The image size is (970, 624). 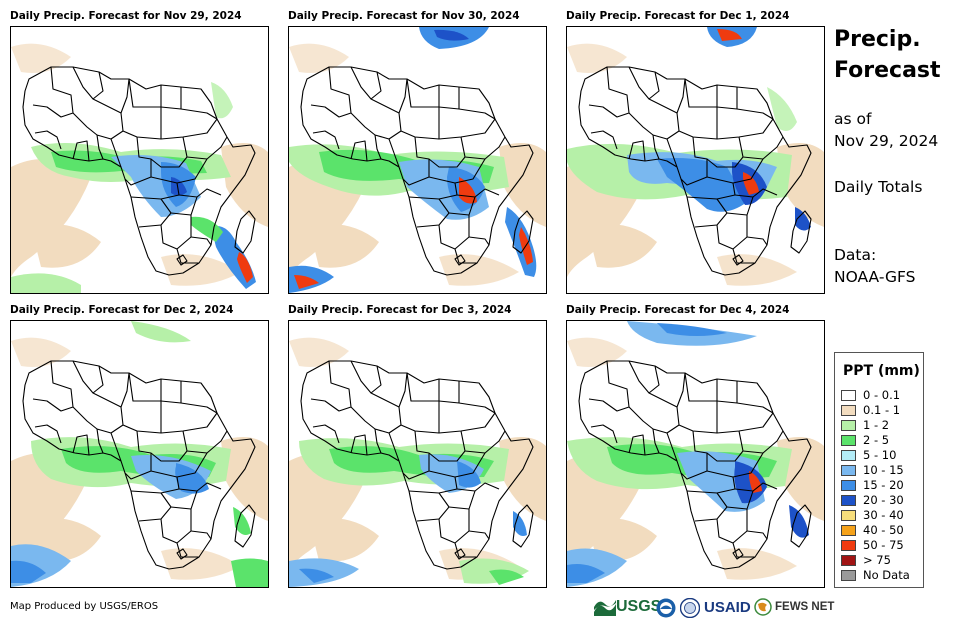 What do you see at coordinates (883, 545) in the screenshot?
I see `legend-label: 50 - 75` at bounding box center [883, 545].